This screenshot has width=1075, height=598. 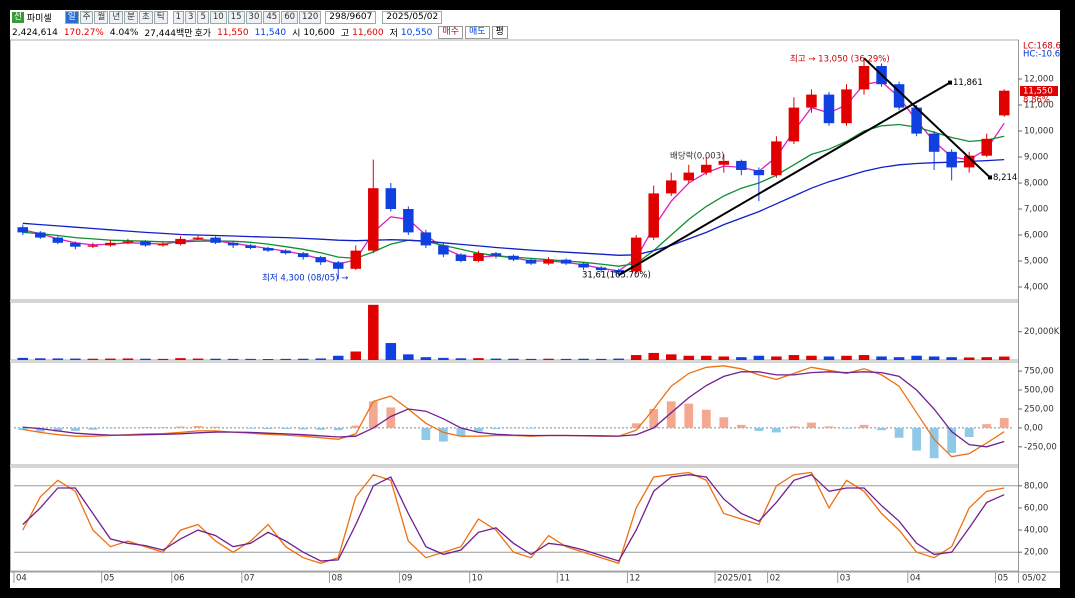 What do you see at coordinates (407, 579) in the screenshot?
I see `x-tick-label: 09` at bounding box center [407, 579].